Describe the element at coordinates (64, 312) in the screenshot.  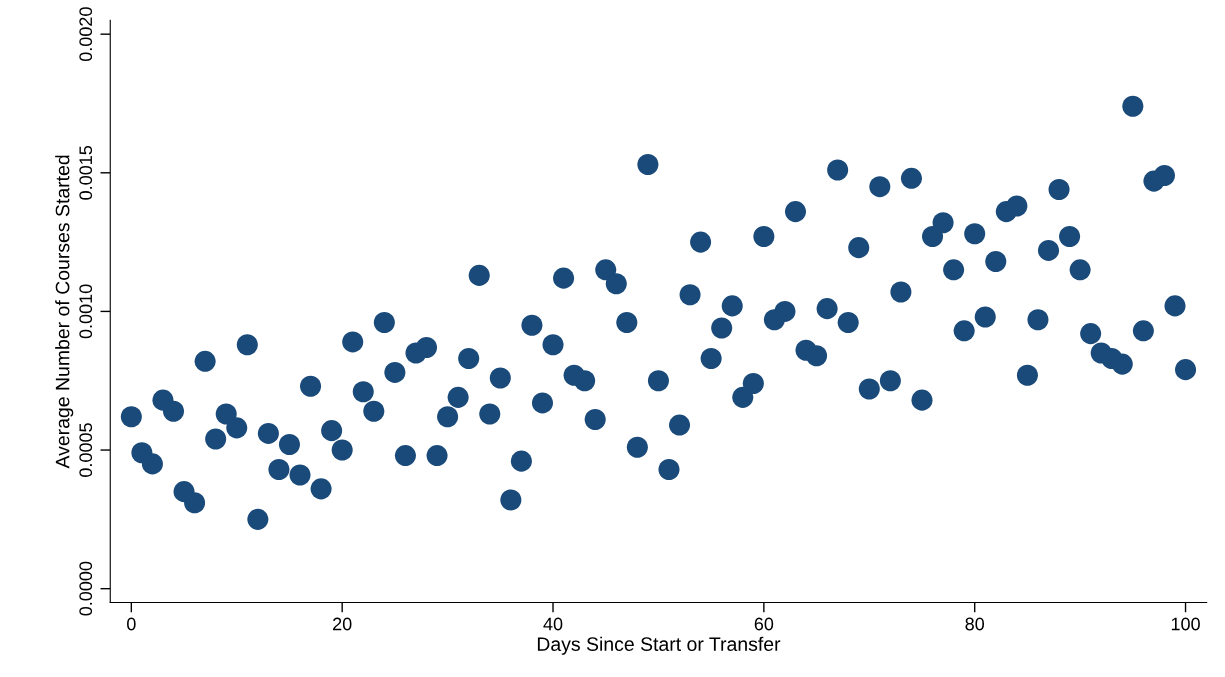
I see `y-axis-title: Average Number of Courses Started` at that location.